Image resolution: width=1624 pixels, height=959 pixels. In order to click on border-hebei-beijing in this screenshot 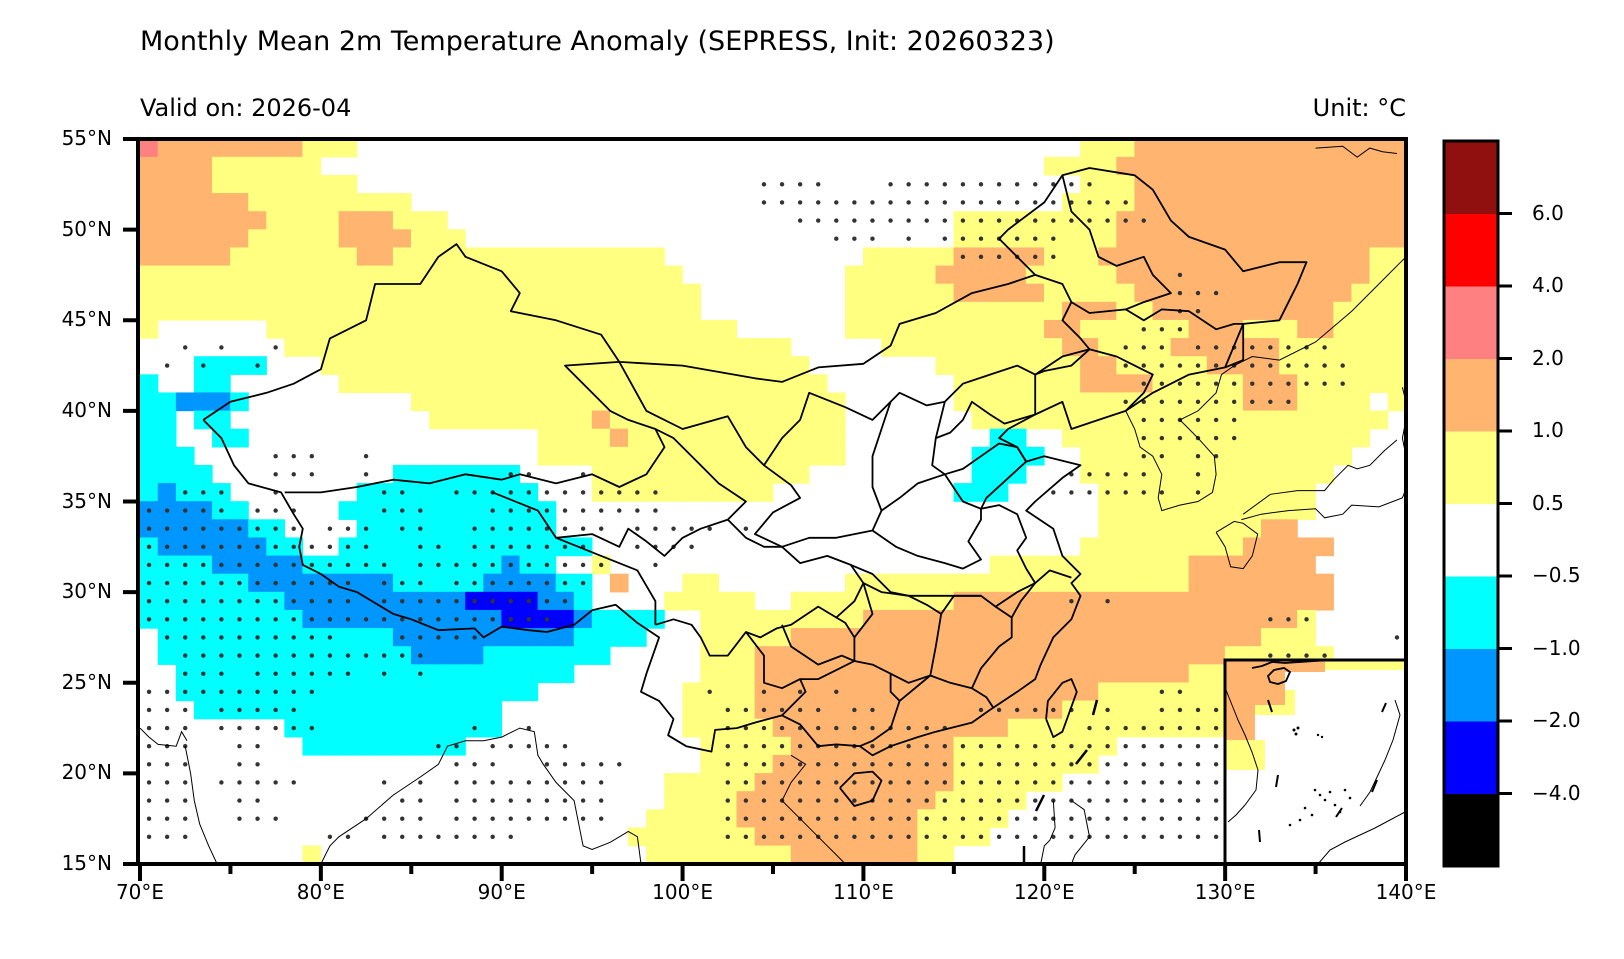, I will do `click(986, 401)`.